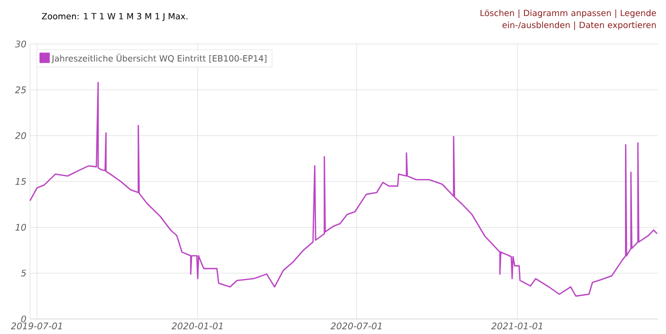  I want to click on y-tick-label: 25, so click(20, 90).